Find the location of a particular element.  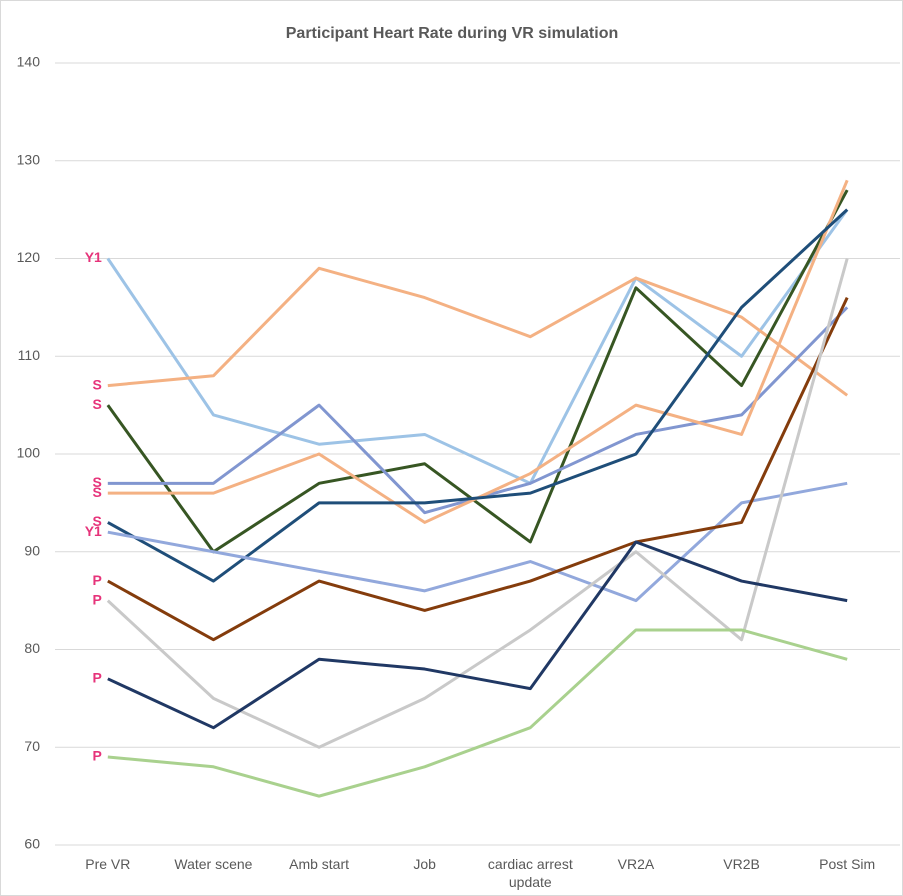

x-tick-label: Pre VR is located at coordinates (108, 864).